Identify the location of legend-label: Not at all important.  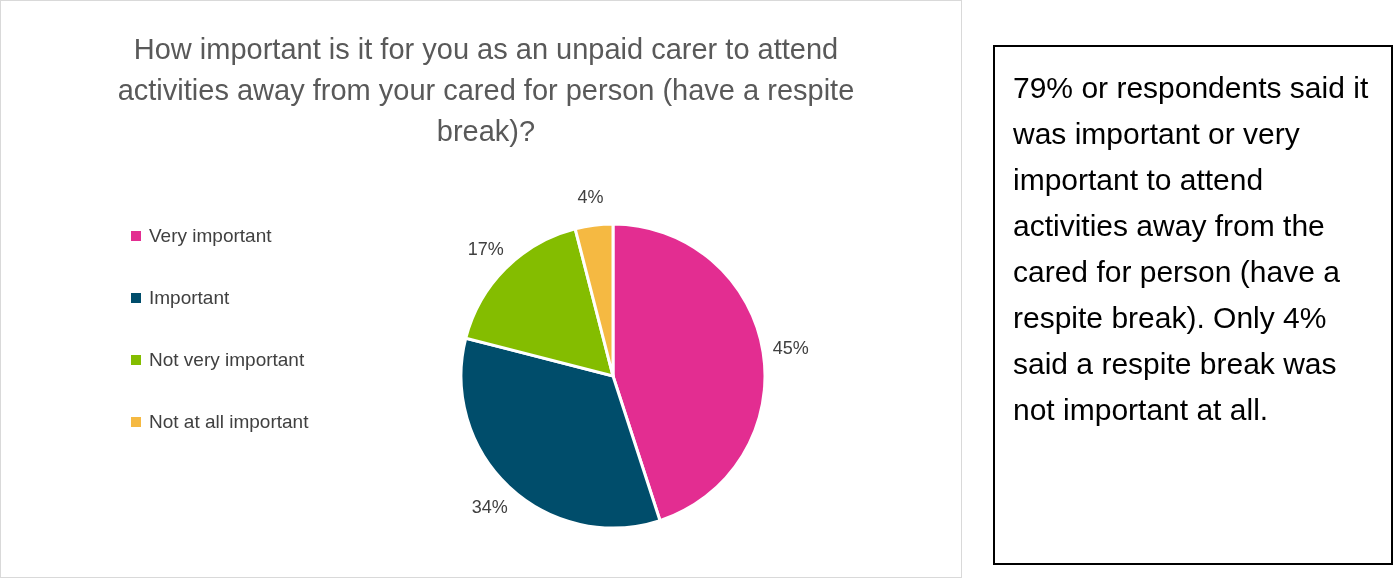
(229, 422).